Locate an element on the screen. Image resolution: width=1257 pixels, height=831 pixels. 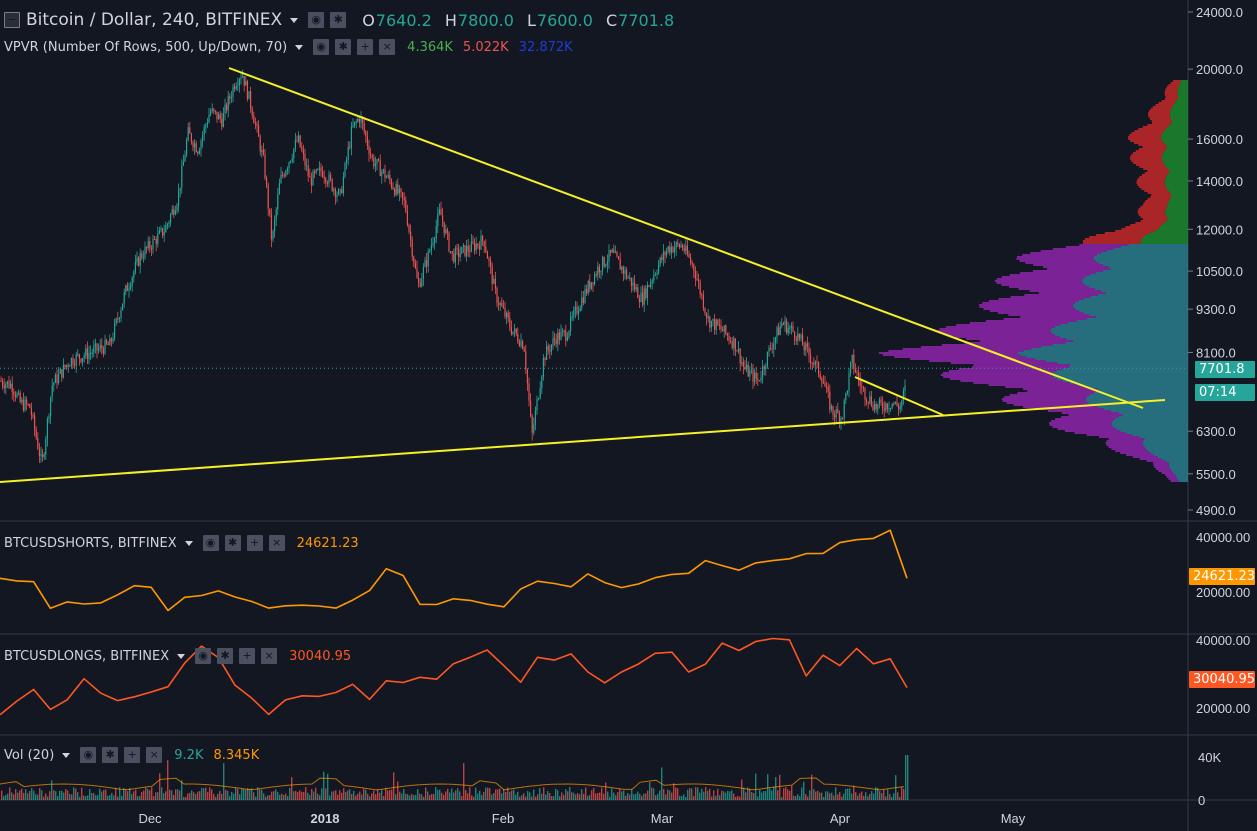
collapse-icon: − is located at coordinates (12, 20).